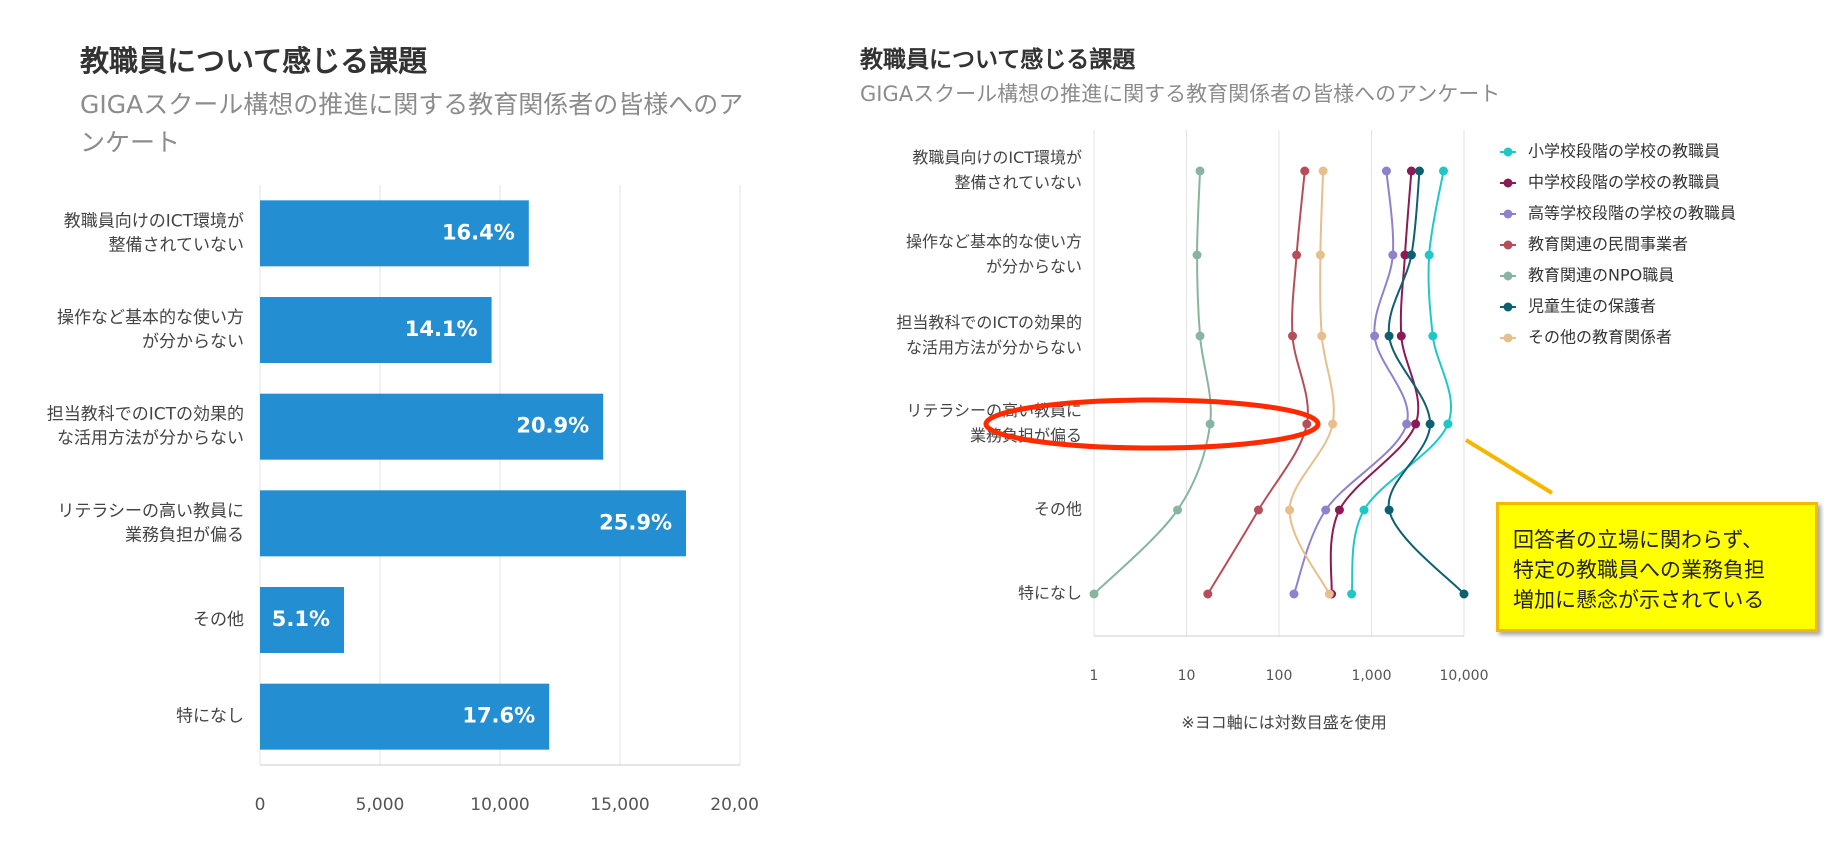 The height and width of the screenshot is (854, 1824). Describe the element at coordinates (478, 232) in the screenshot. I see `bar-data-label: 16.4%` at that location.